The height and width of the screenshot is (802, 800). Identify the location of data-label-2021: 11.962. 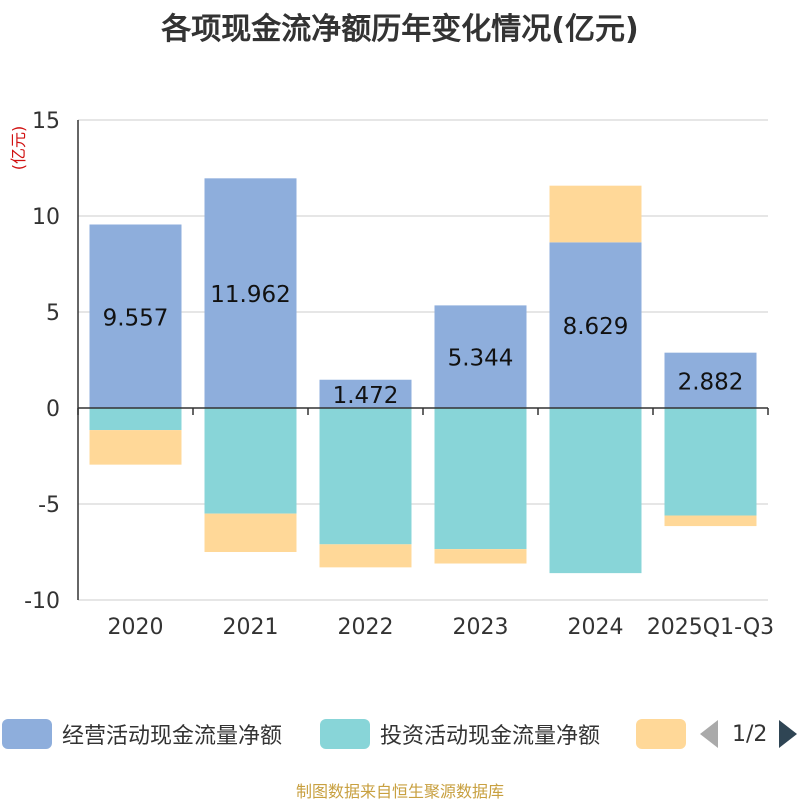
(250, 295).